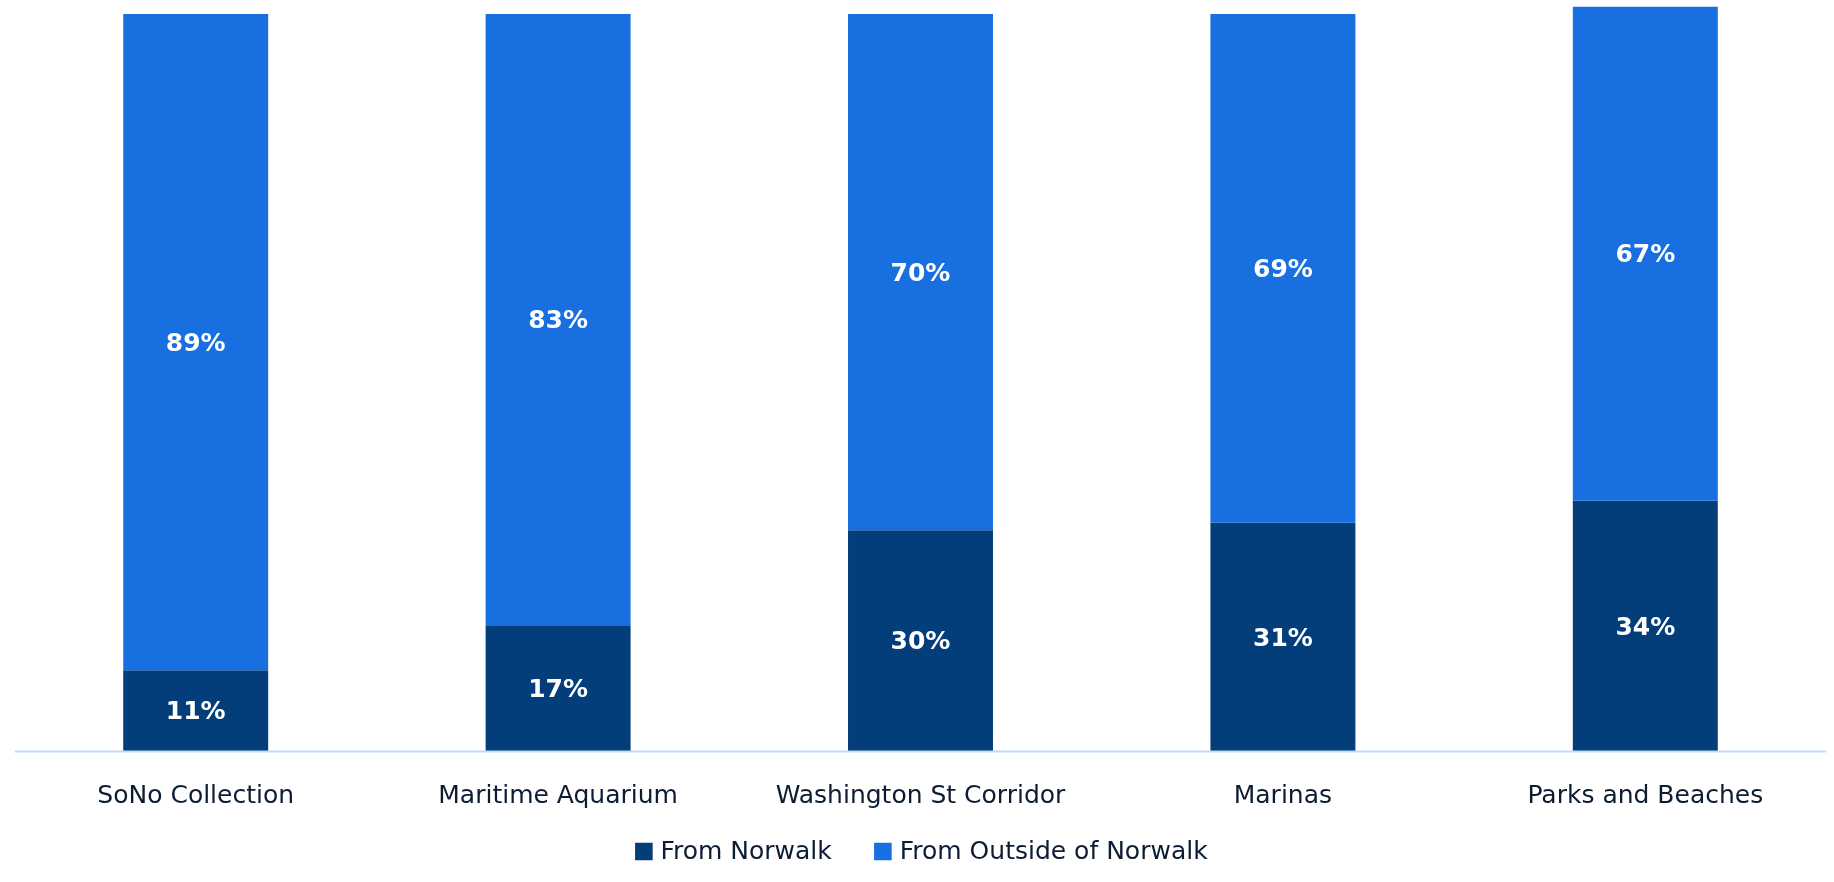 The width and height of the screenshot is (1834, 882). What do you see at coordinates (1283, 794) in the screenshot?
I see `x-tick-label: Marinas` at bounding box center [1283, 794].